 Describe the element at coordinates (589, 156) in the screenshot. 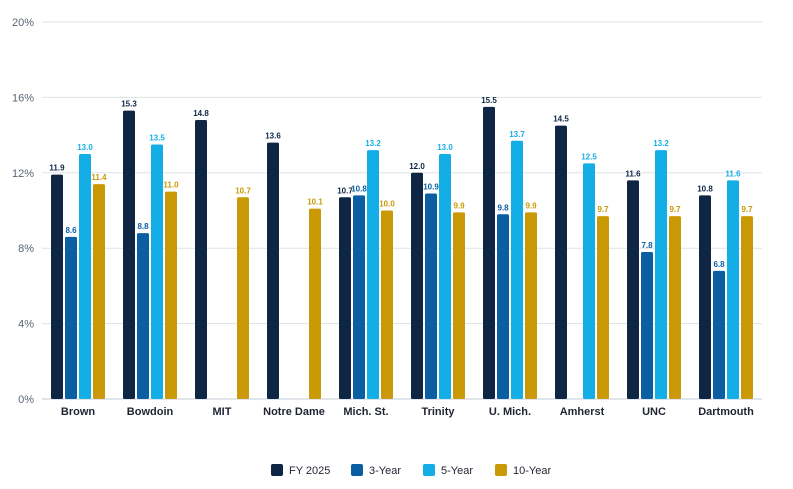

I see `data-label: 12.5` at that location.